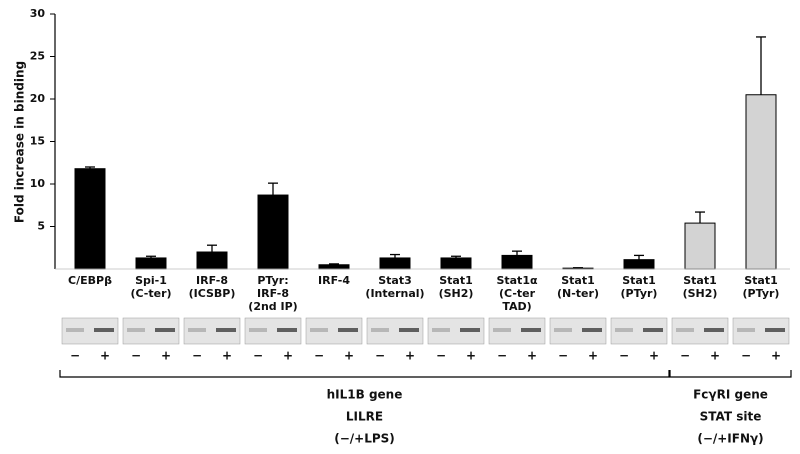  What do you see at coordinates (365, 395) in the screenshot?
I see `group-label: hIL1B gene` at bounding box center [365, 395].